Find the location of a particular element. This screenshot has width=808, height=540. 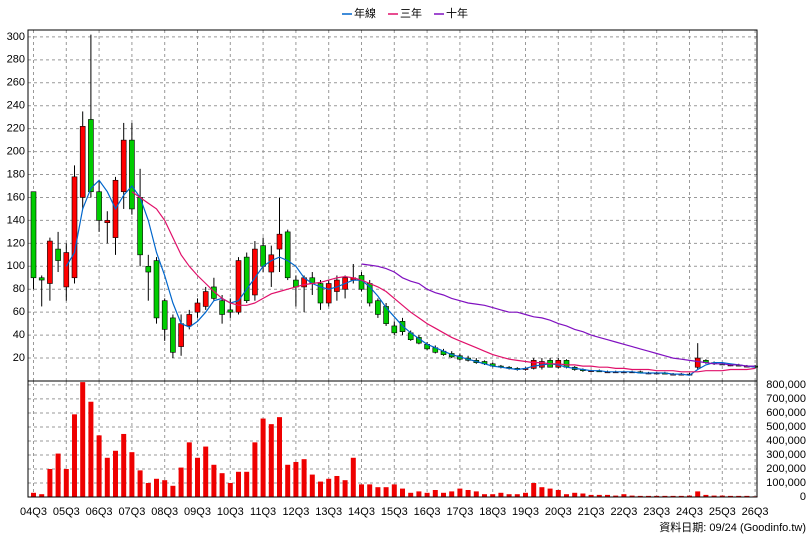

y-tick-label: 300 is located at coordinates (16, 37).